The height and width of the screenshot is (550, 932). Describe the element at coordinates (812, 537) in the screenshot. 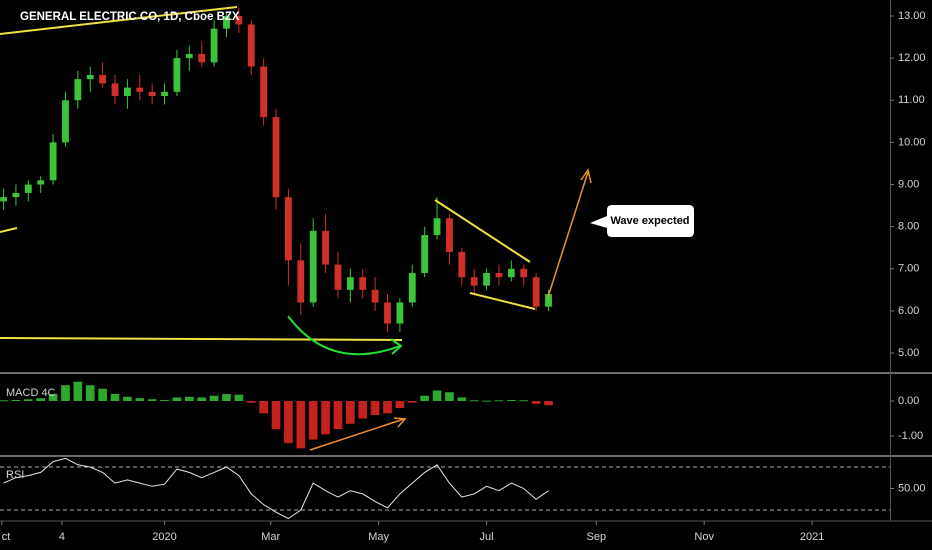

I see `x-tick-label: 2021` at that location.